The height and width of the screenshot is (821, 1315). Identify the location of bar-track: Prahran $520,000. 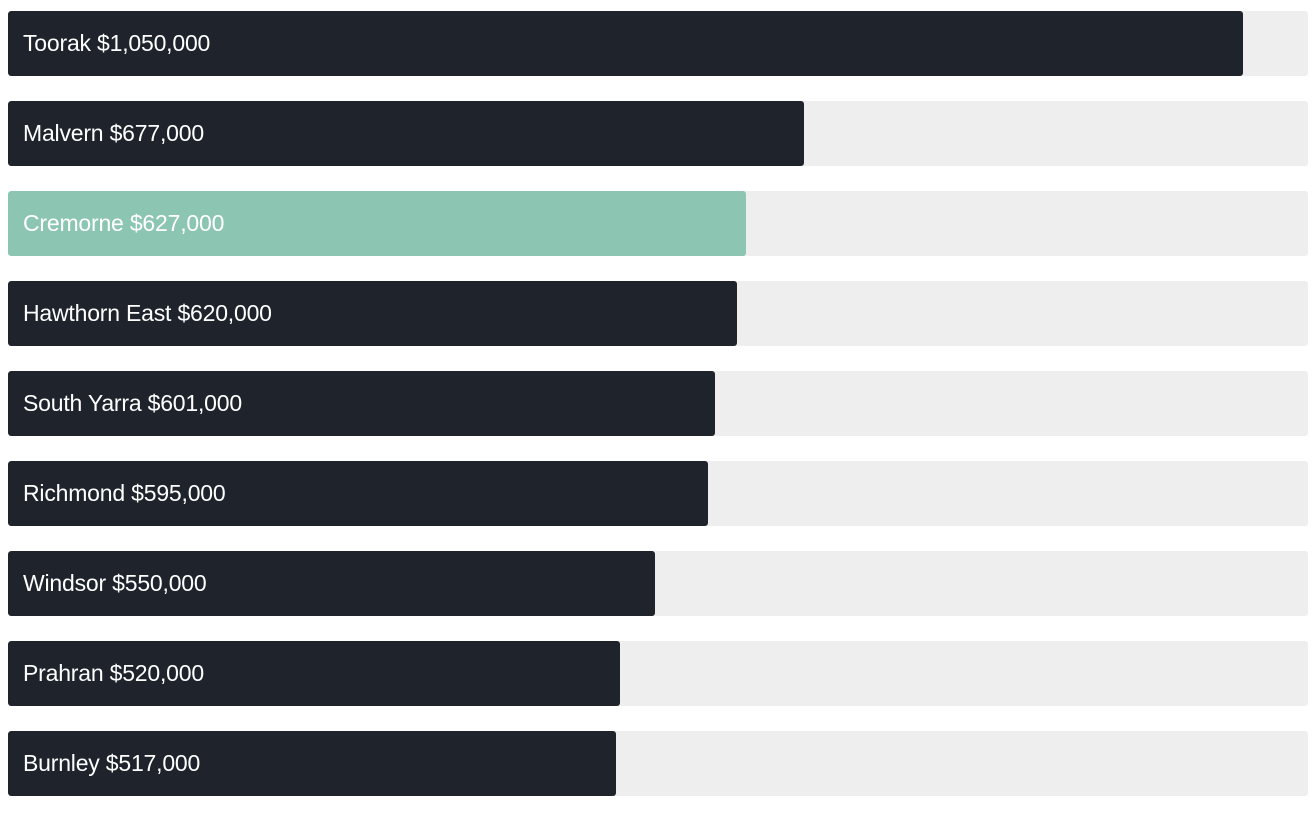
(658, 673).